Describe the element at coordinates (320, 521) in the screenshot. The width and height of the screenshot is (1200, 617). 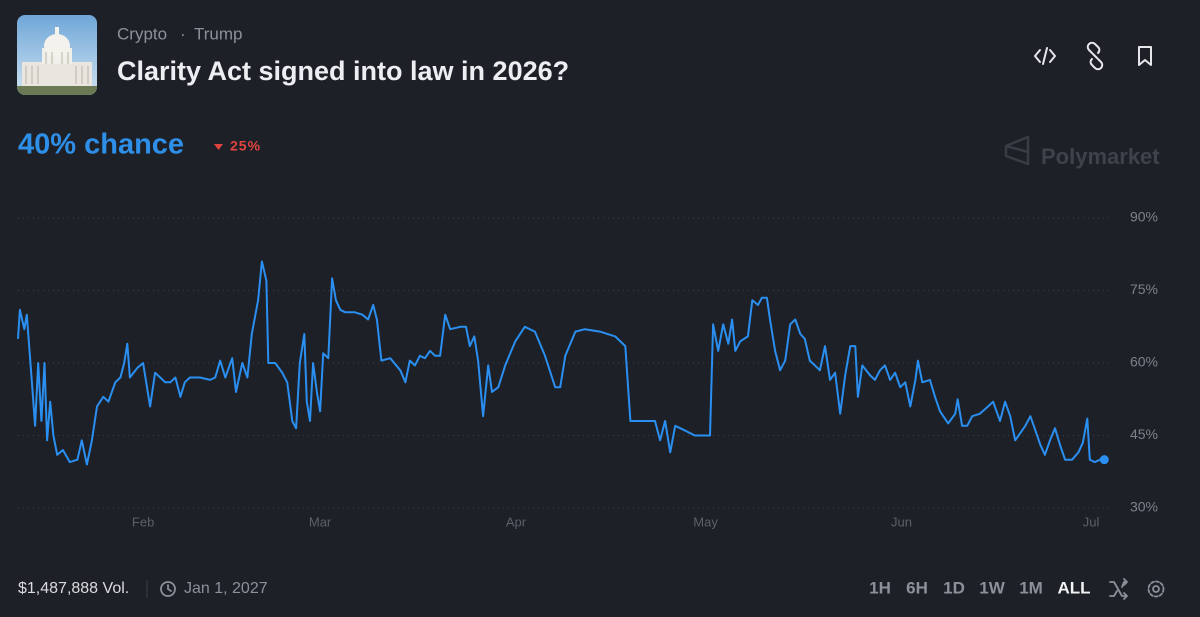
I see `x-tick-label: Mar` at that location.